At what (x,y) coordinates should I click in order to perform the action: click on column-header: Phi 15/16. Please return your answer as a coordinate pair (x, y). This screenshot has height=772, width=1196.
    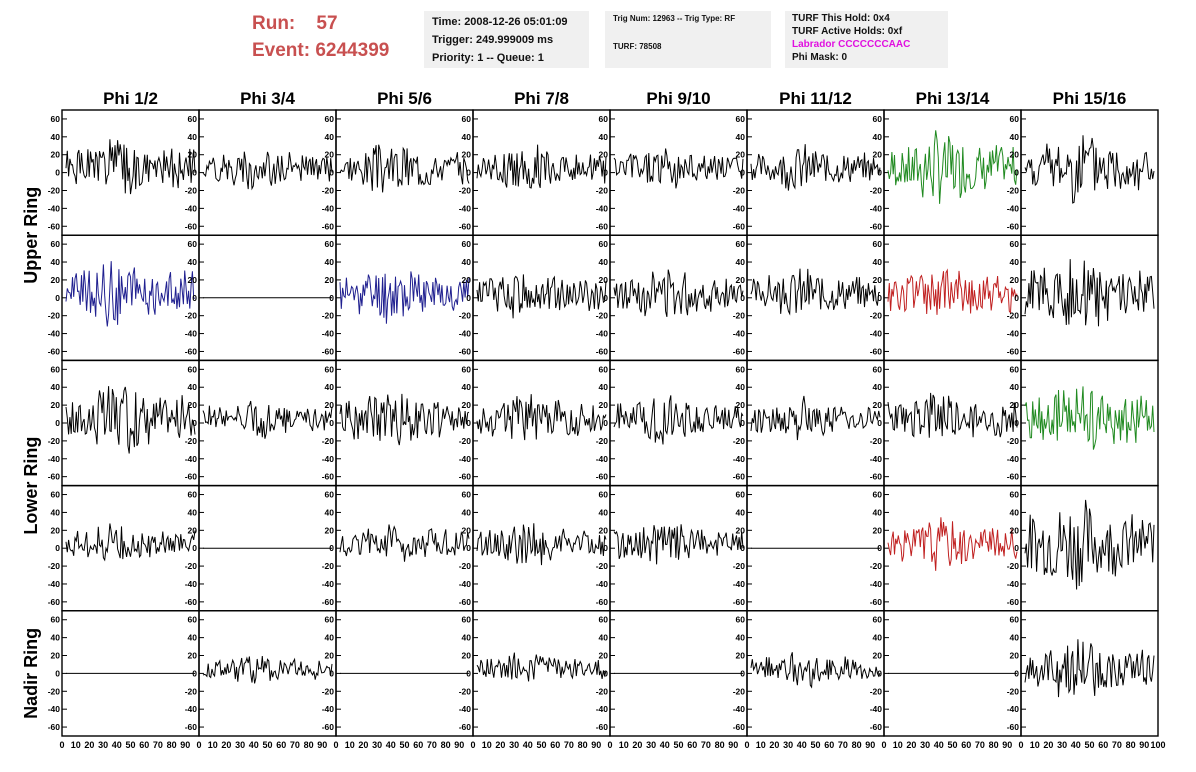
    Looking at the image, I should click on (1090, 98).